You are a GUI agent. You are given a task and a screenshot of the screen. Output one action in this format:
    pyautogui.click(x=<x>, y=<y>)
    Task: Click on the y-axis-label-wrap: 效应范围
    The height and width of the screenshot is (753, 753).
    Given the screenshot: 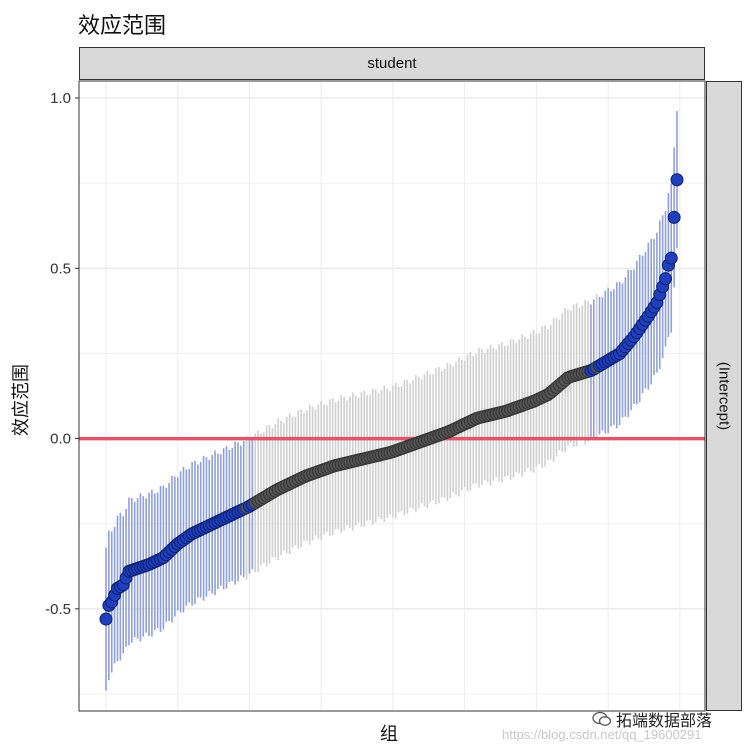 What is the action you would take?
    pyautogui.click(x=20, y=400)
    